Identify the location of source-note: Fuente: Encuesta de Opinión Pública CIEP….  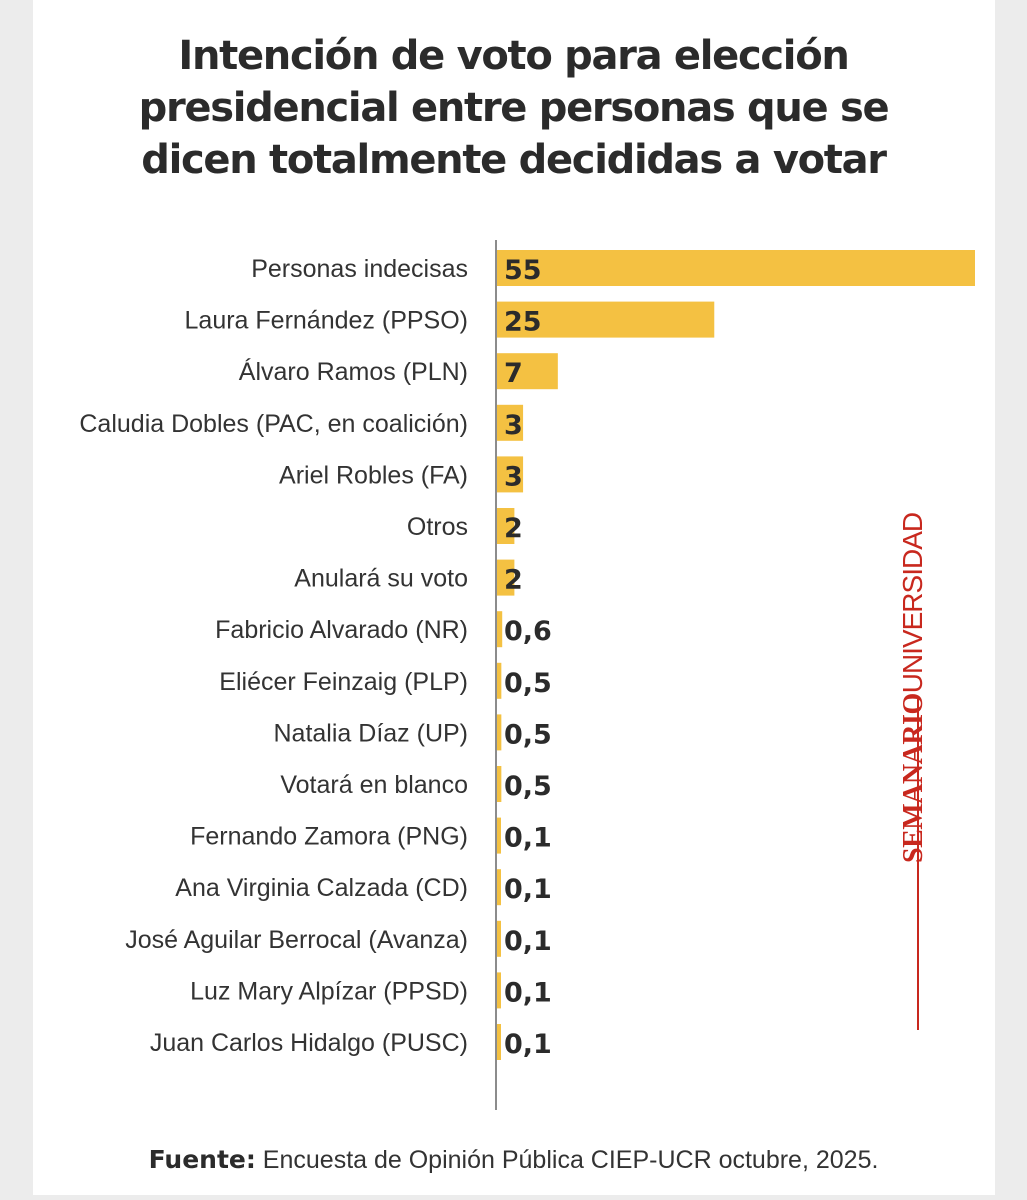
(513, 1160).